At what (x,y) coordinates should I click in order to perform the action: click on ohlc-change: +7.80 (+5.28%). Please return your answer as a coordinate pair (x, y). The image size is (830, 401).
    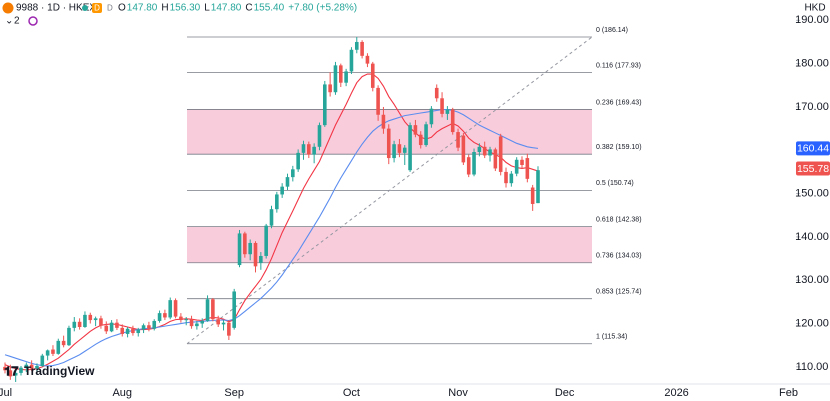
    Looking at the image, I should click on (322, 8).